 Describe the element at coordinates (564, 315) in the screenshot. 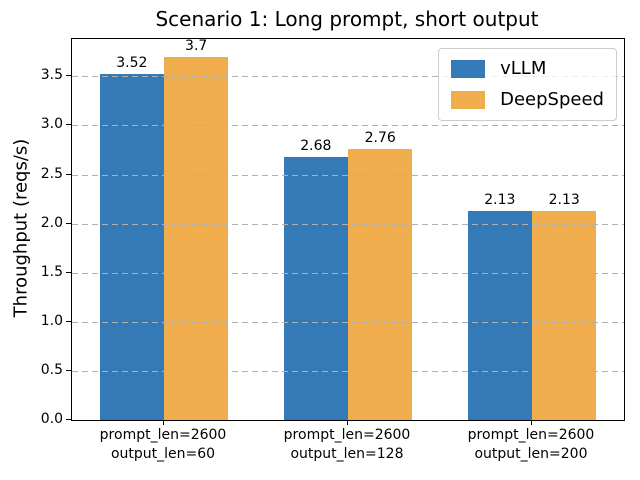

I see `bar-deepspeed-group3` at that location.